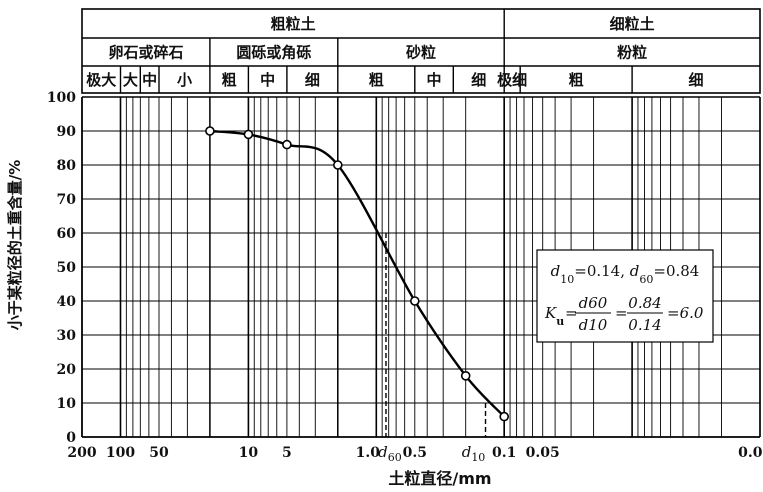 This screenshot has width=763, height=492. I want to click on header-label: 小, so click(184, 80).